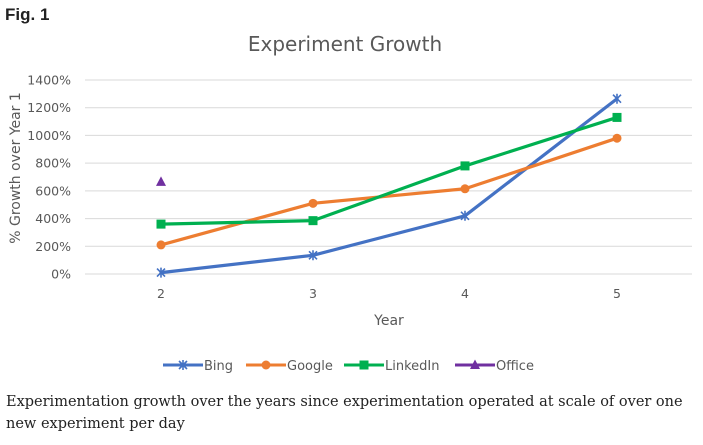 Image resolution: width=703 pixels, height=445 pixels. What do you see at coordinates (16, 168) in the screenshot?
I see `y-axis-label: % Growth over Year 1` at bounding box center [16, 168].